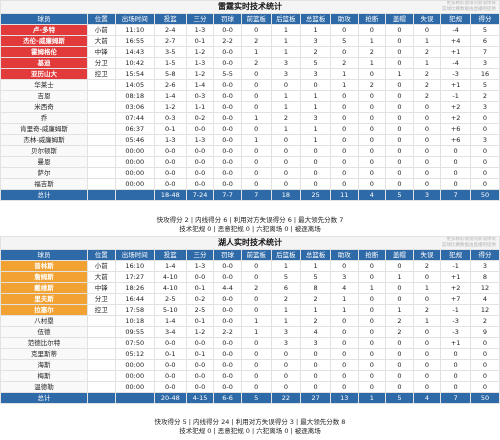  Describe the element at coordinates (250, 310) in the screenshot. I see `player-row: 拉塞尔 控卫 17:58 5-10 2-5 0-0 0 1 1 1 0 1 2 -1 12` at that location.